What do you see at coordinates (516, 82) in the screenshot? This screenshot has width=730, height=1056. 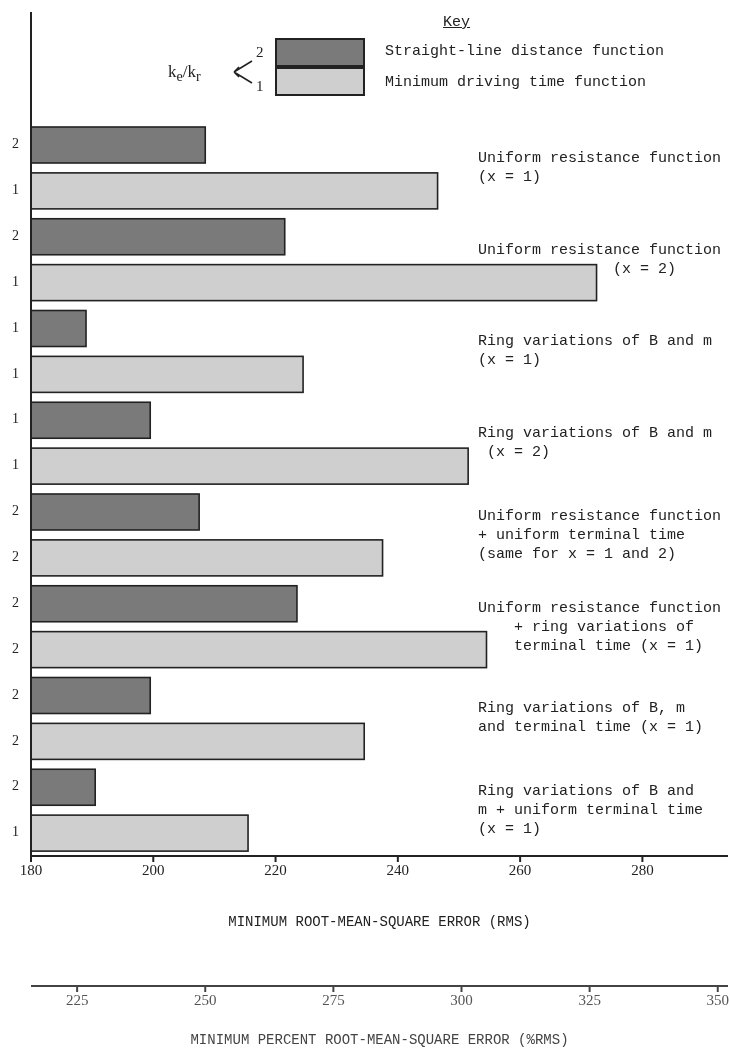 I see `text: Minimum driving time function` at bounding box center [516, 82].